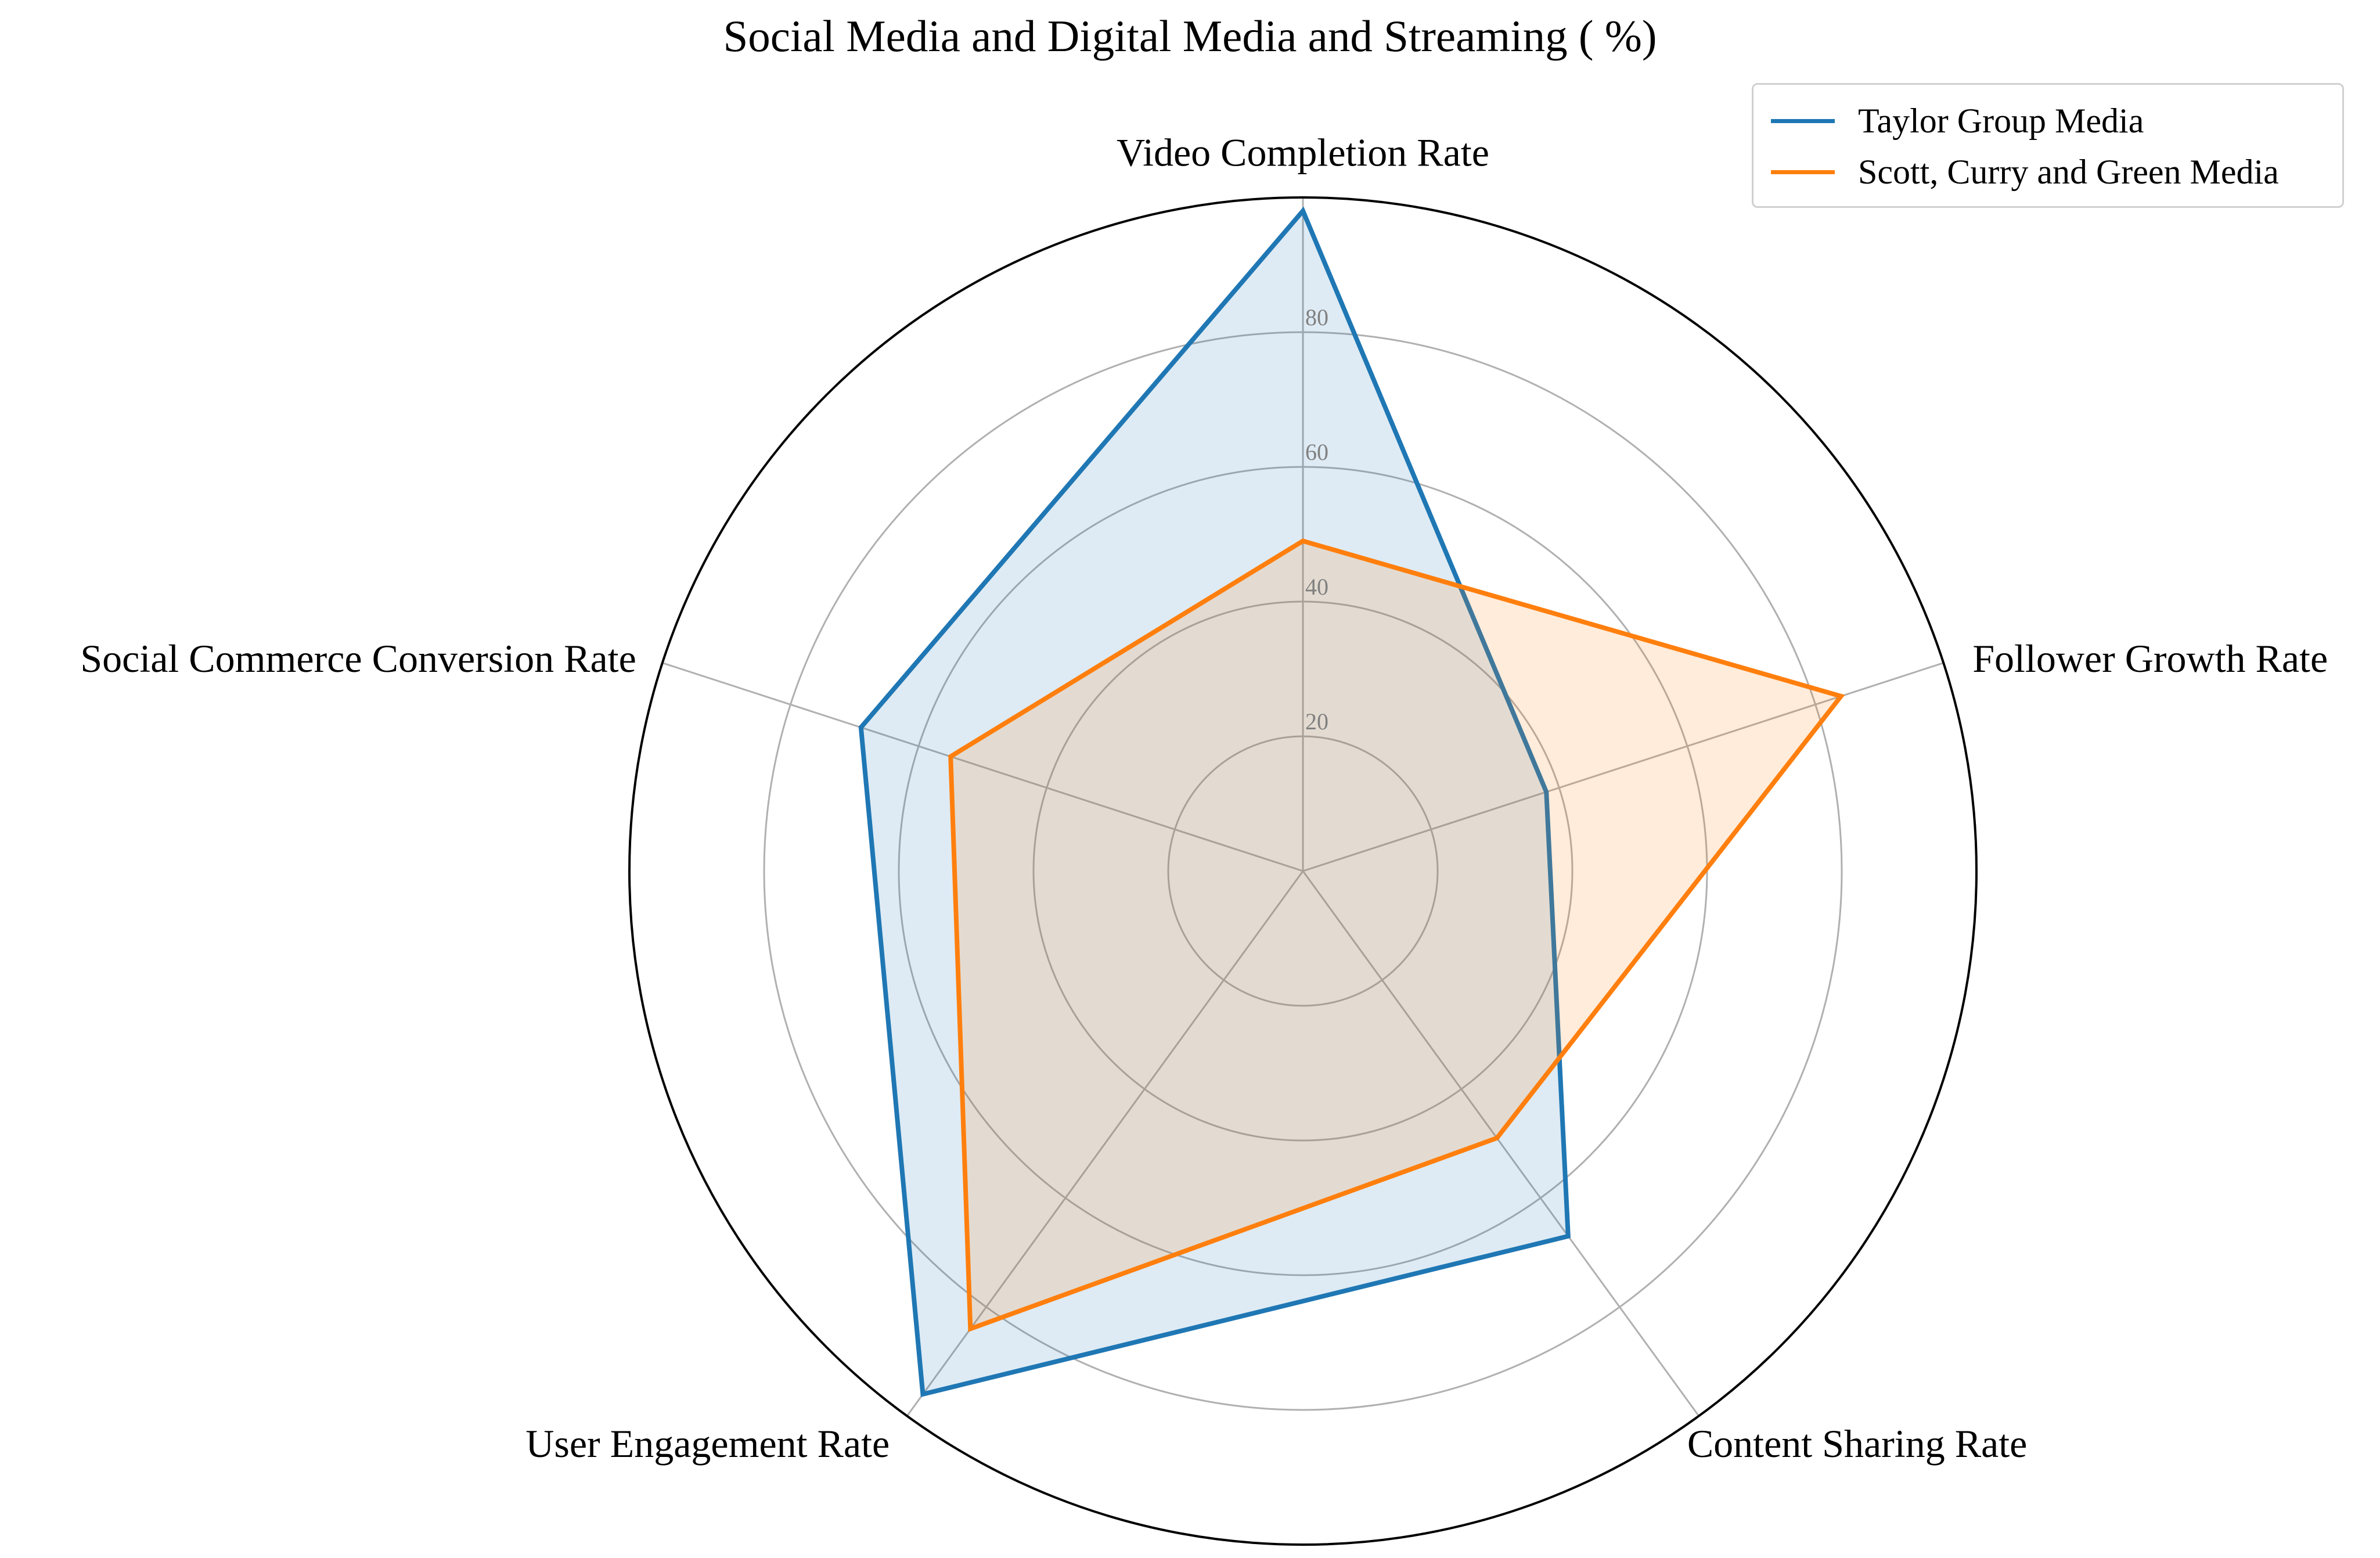 The image size is (2380, 1558). Describe the element at coordinates (1803, 120) in the screenshot. I see `legend-swatch-taylor` at that location.